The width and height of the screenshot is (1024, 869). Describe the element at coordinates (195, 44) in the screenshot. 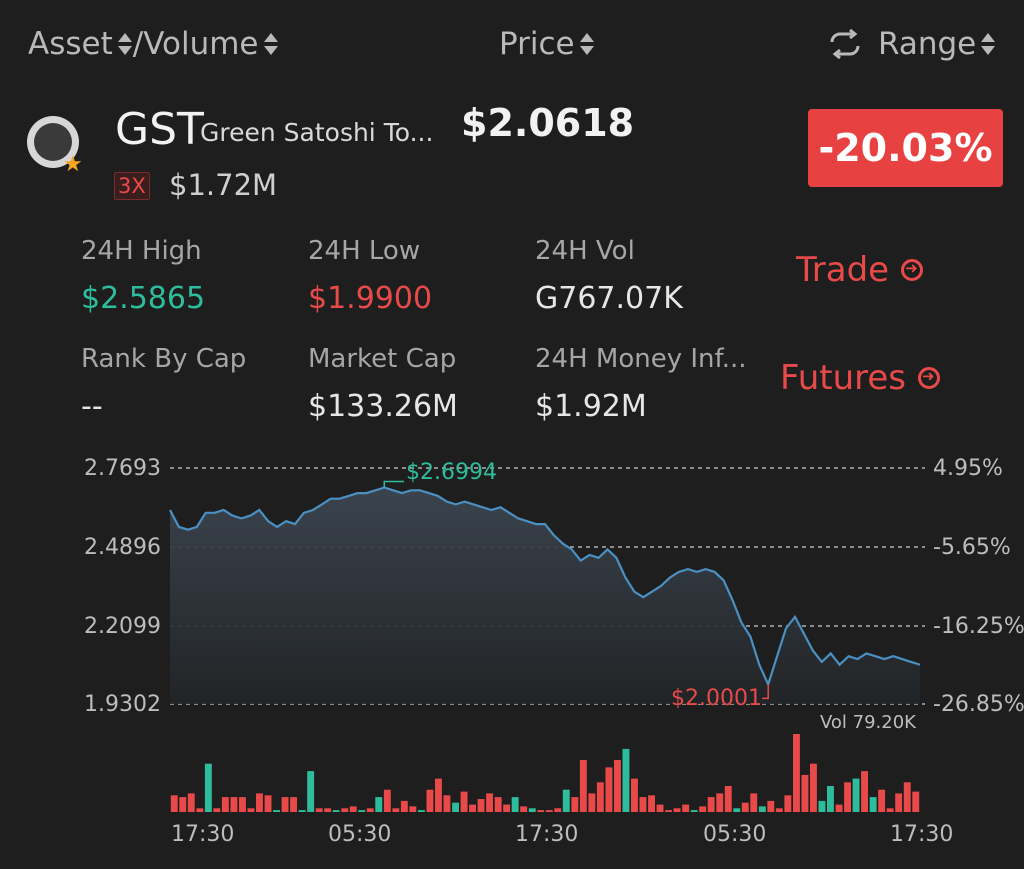

I see `volume-sort-label: /Volume` at that location.